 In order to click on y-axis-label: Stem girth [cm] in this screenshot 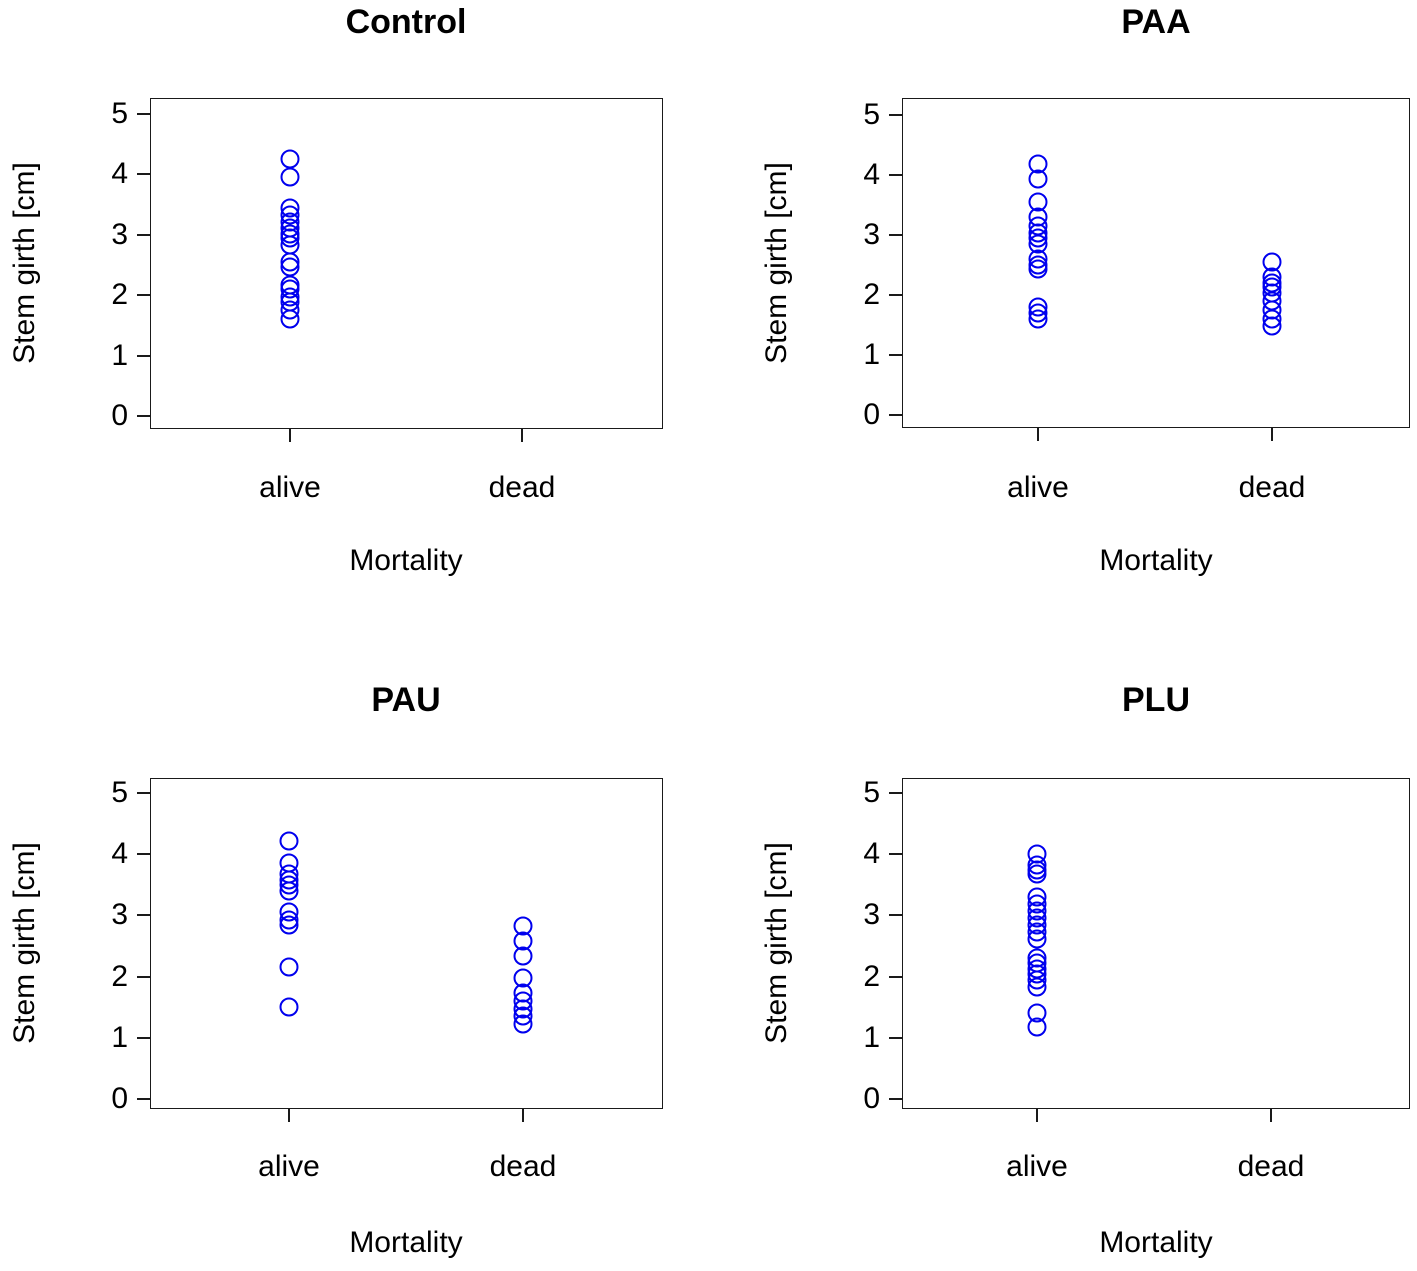, I will do `click(776, 943)`.